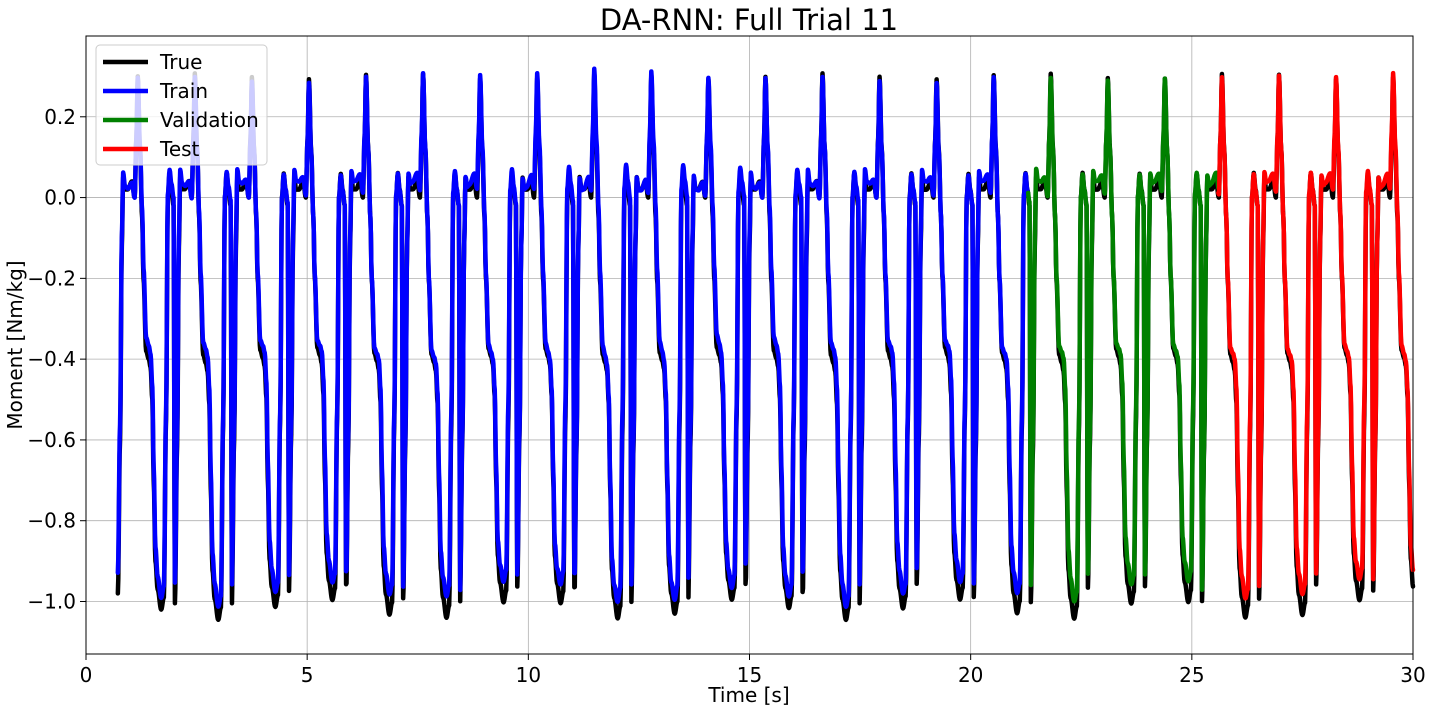  What do you see at coordinates (209, 120) in the screenshot?
I see `legend-label: Validation` at bounding box center [209, 120].